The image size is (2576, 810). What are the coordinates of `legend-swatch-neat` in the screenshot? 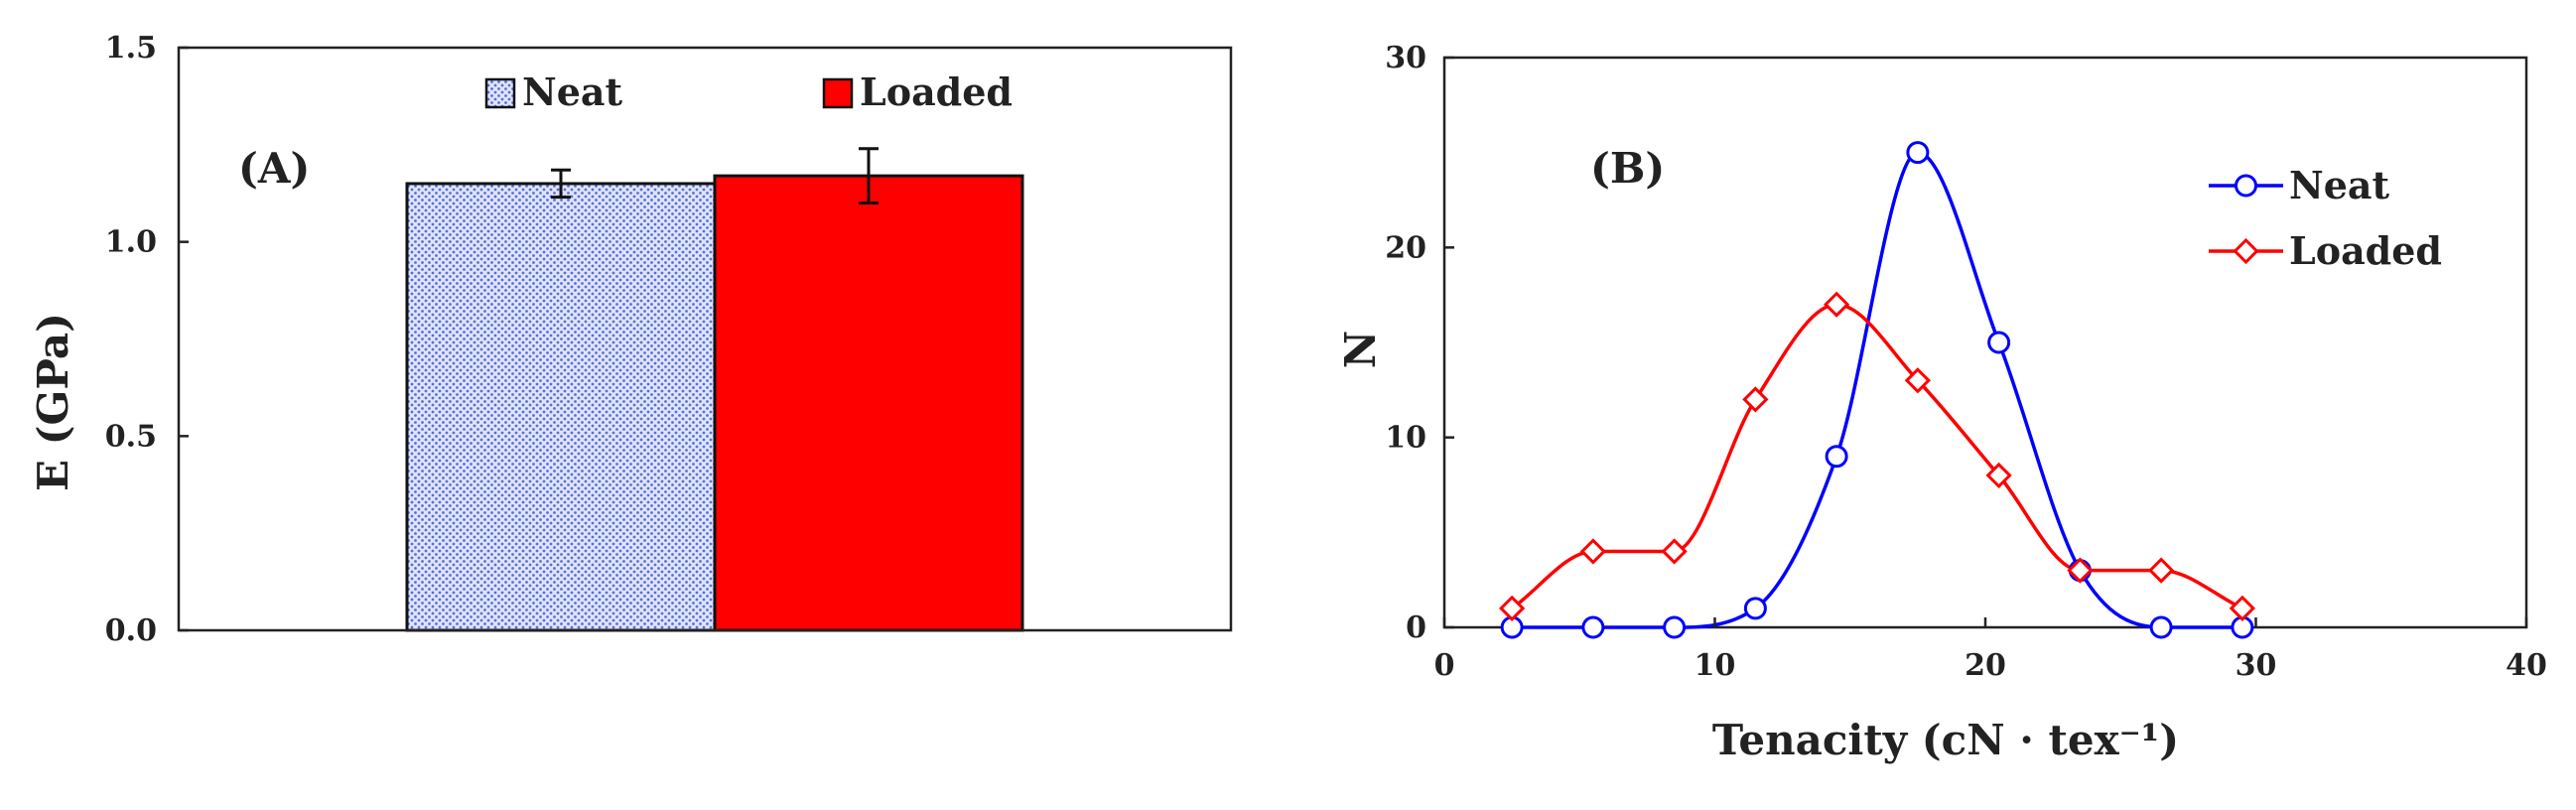 It's located at (500, 93).